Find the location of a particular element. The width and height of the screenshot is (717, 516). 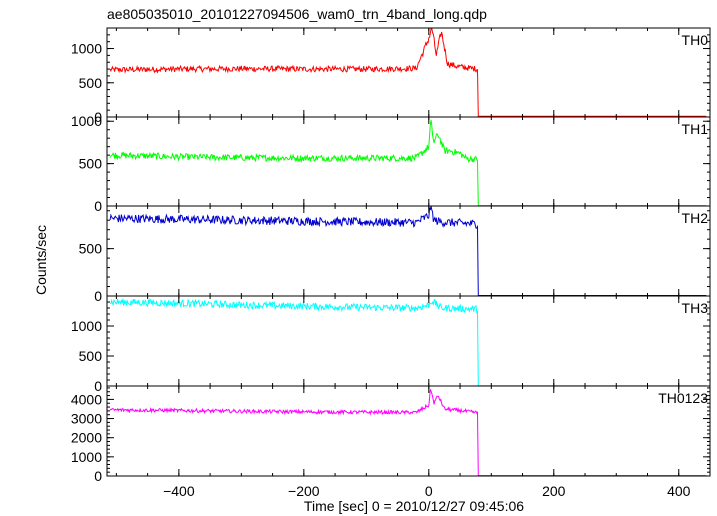

x-tick-label: 200 is located at coordinates (554, 491).